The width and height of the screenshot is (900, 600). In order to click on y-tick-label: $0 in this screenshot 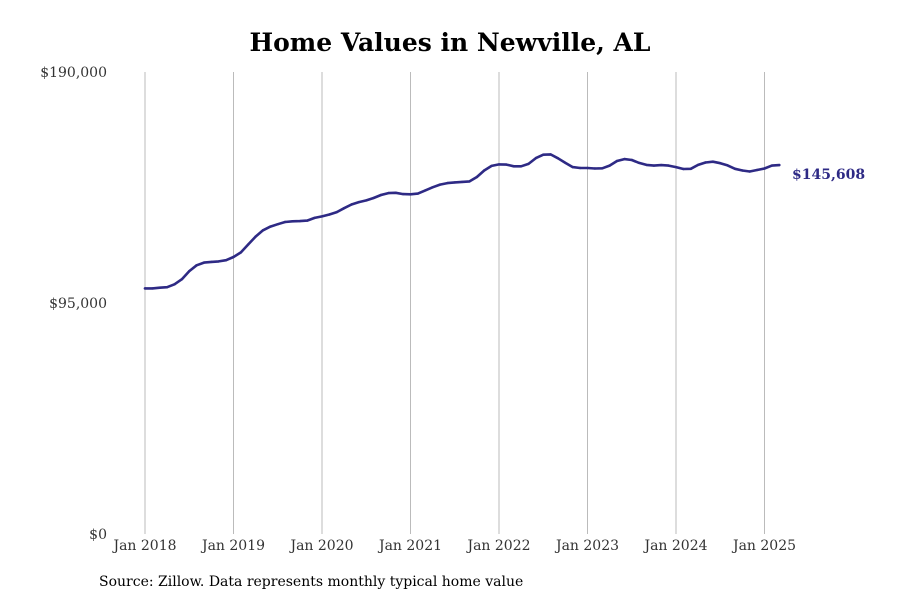, I will do `click(98, 535)`.